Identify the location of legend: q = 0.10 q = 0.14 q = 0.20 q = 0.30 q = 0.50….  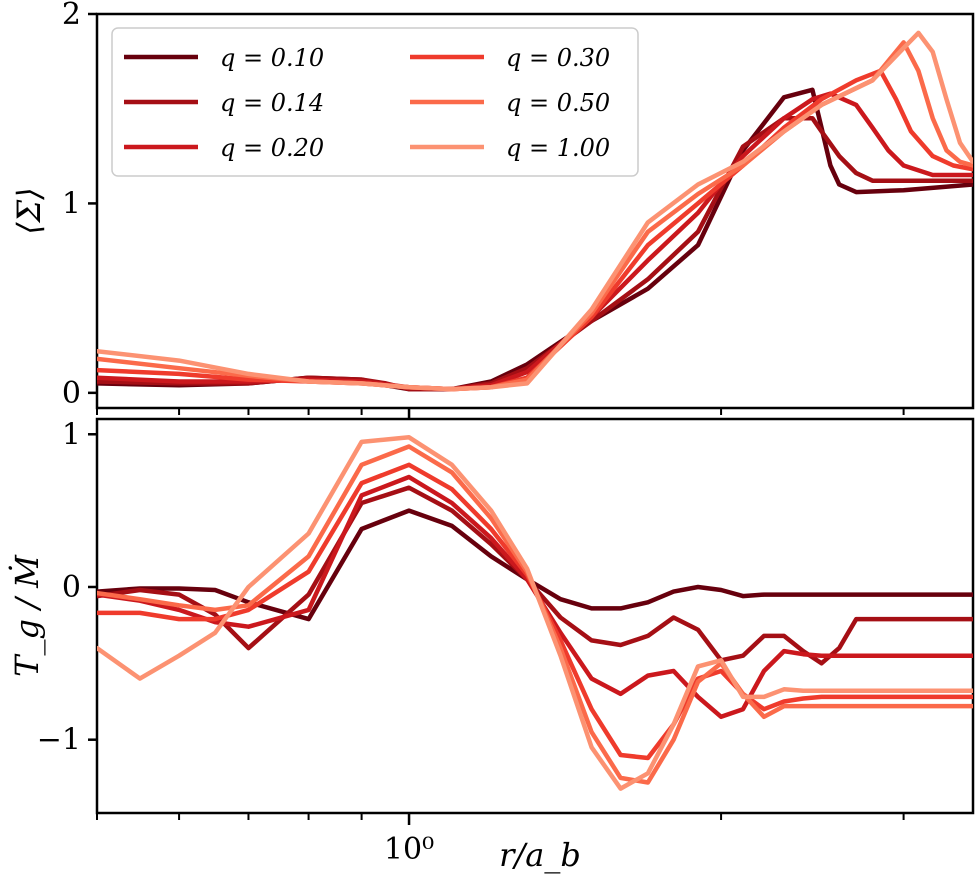
(375, 102).